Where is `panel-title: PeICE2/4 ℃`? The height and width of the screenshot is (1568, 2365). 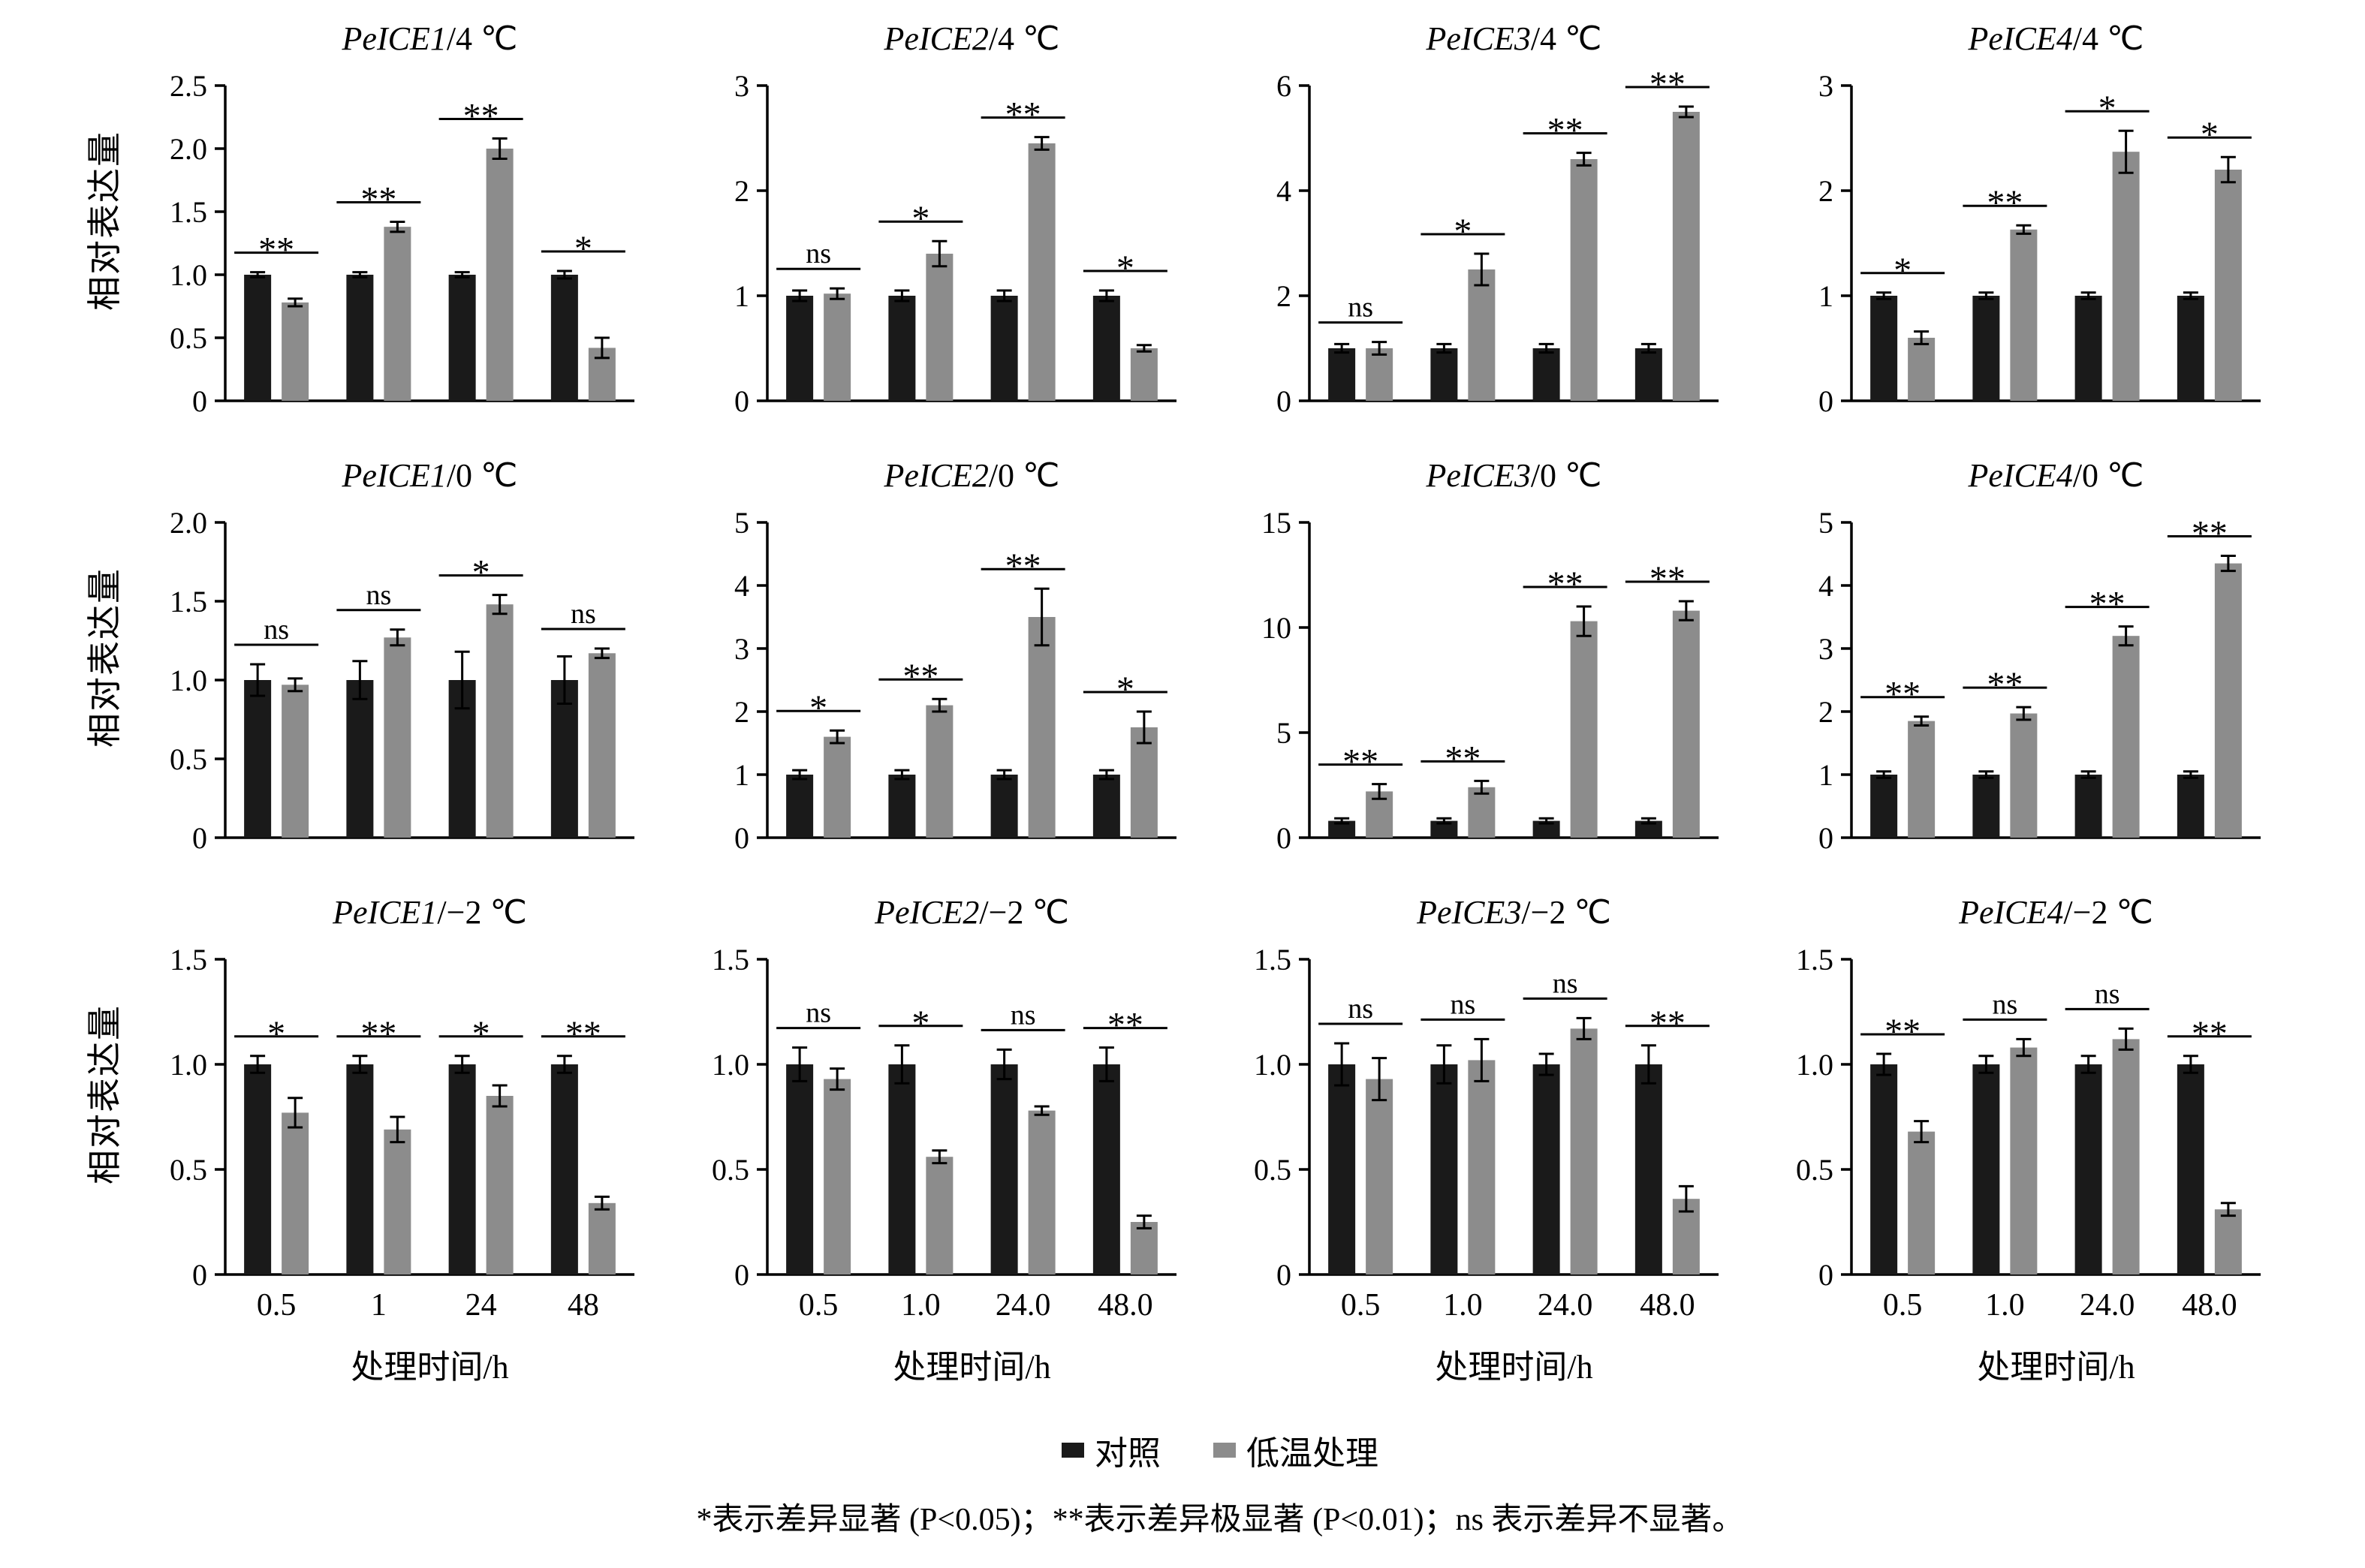 panel-title: PeICE2/4 ℃ is located at coordinates (972, 38).